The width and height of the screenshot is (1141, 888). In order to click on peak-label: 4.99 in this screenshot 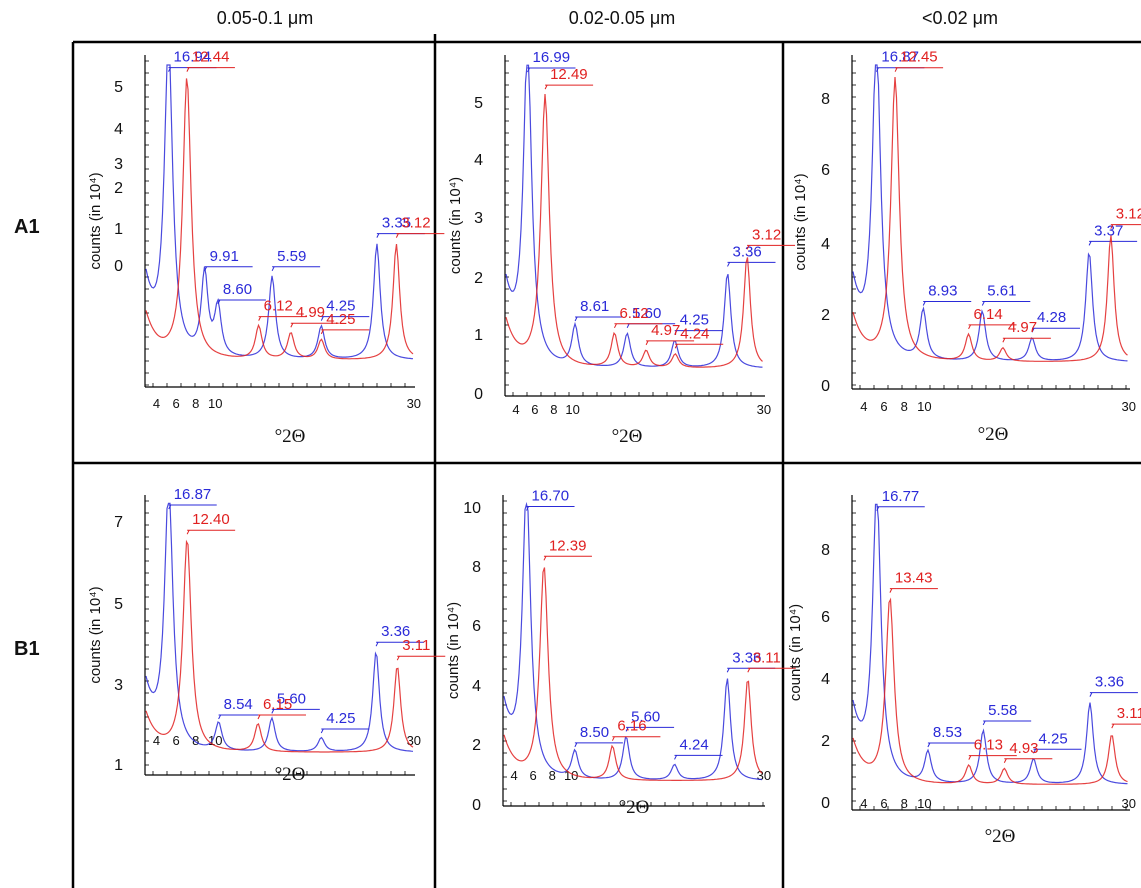, I will do `click(310, 312)`.